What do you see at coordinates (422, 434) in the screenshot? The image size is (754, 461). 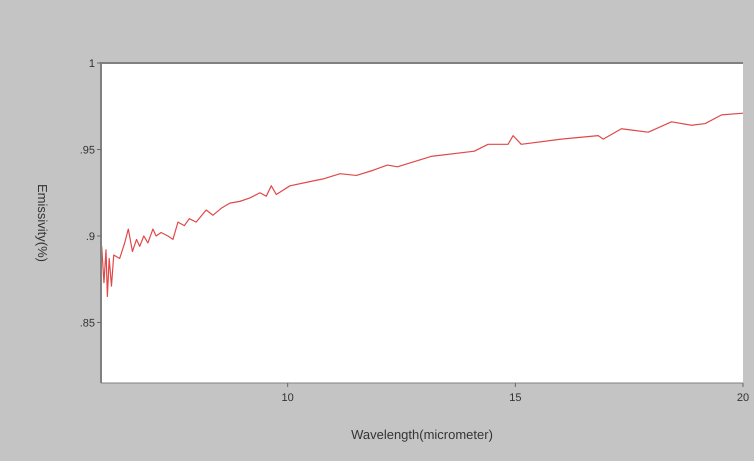 I see `x-axis-title: Wavelength(micrometer)` at bounding box center [422, 434].